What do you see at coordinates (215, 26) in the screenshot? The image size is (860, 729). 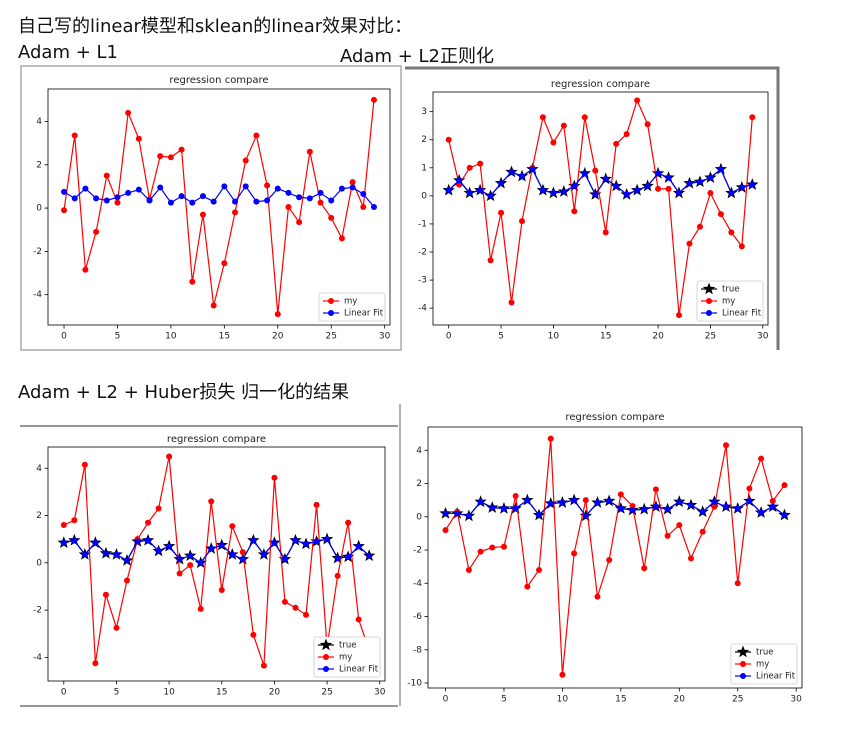 I see `intro-text: 自己写的linear模型和sklean的linear效果对比：` at bounding box center [215, 26].